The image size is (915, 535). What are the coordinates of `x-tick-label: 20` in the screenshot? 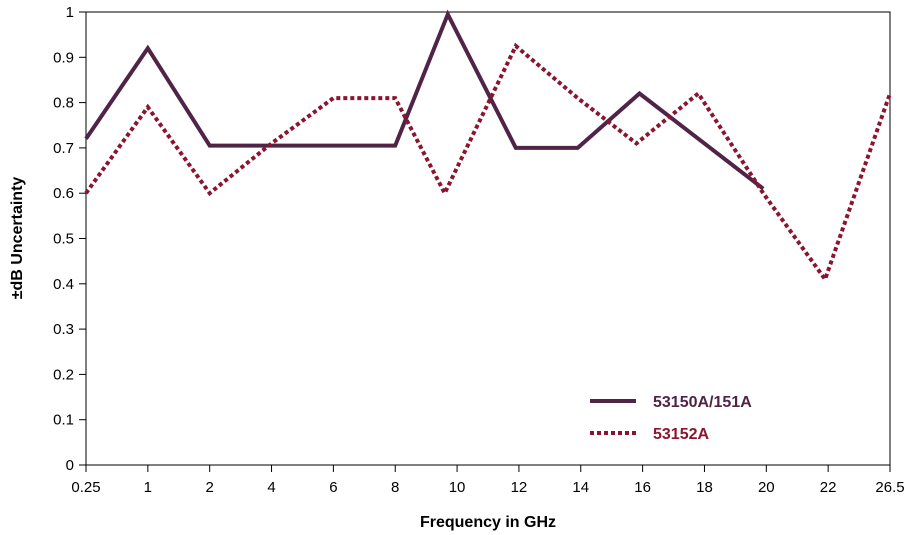 It's located at (766, 487).